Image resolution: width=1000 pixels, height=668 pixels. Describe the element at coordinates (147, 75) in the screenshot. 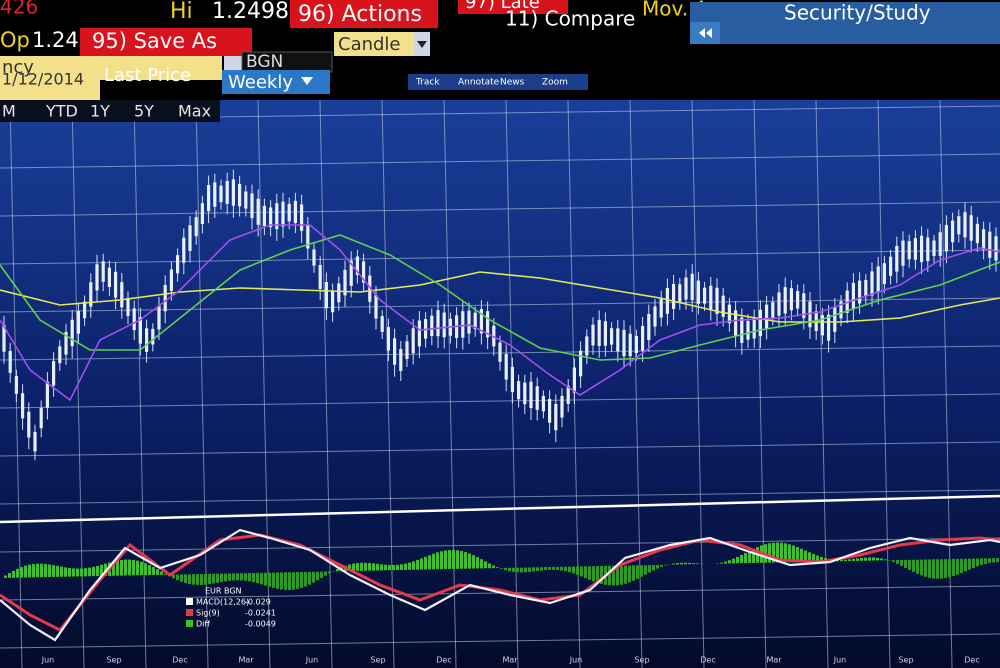

I see `last-price: Last Price` at that location.